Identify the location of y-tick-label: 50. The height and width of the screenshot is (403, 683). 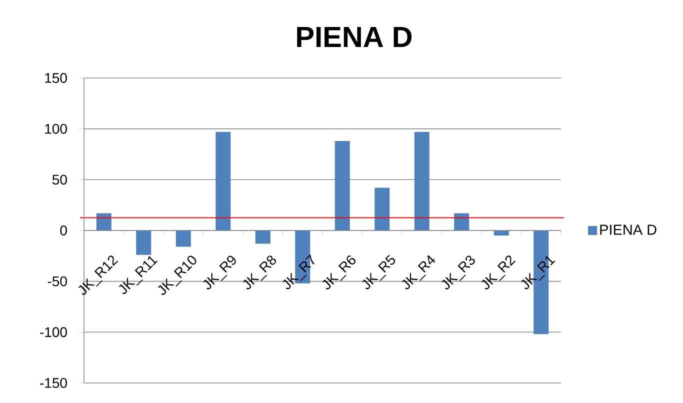
(59, 179).